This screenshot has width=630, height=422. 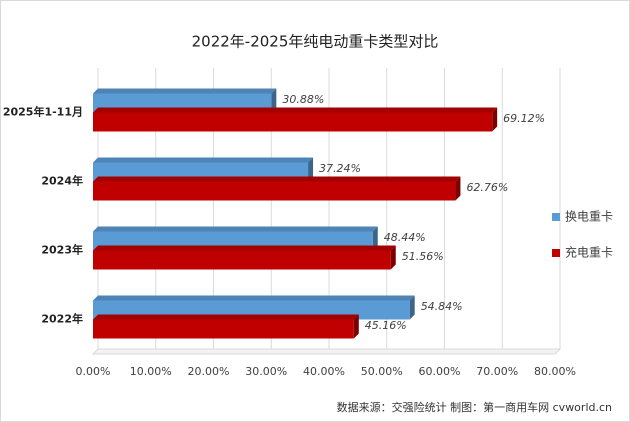 What do you see at coordinates (340, 168) in the screenshot?
I see `value-label: 37.24%` at bounding box center [340, 168].